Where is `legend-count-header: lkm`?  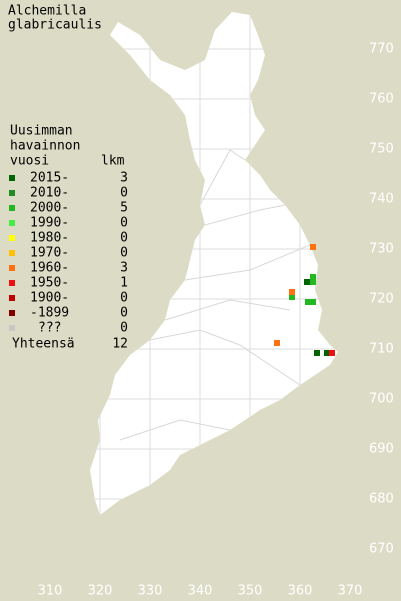
legend-count-header: lkm is located at coordinates (113, 161).